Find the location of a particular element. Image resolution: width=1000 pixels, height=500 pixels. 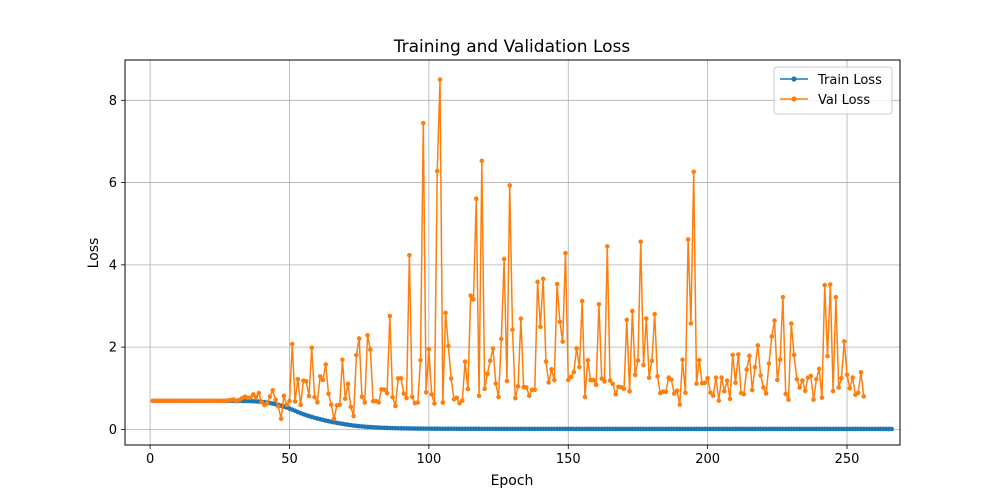

legend-train-label: Train Loss is located at coordinates (849, 80).